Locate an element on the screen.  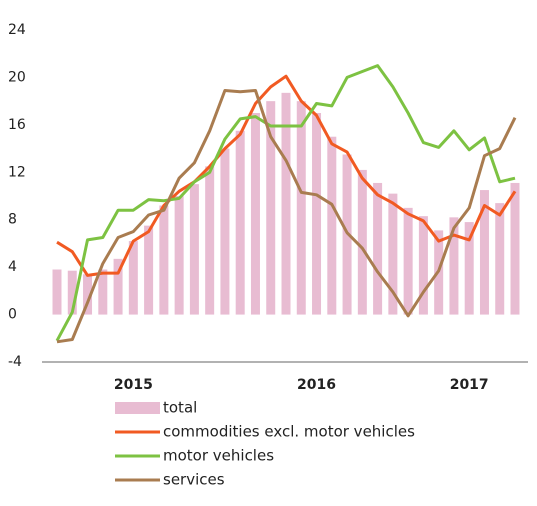
y-tick-label: 16 is located at coordinates (17, 125).